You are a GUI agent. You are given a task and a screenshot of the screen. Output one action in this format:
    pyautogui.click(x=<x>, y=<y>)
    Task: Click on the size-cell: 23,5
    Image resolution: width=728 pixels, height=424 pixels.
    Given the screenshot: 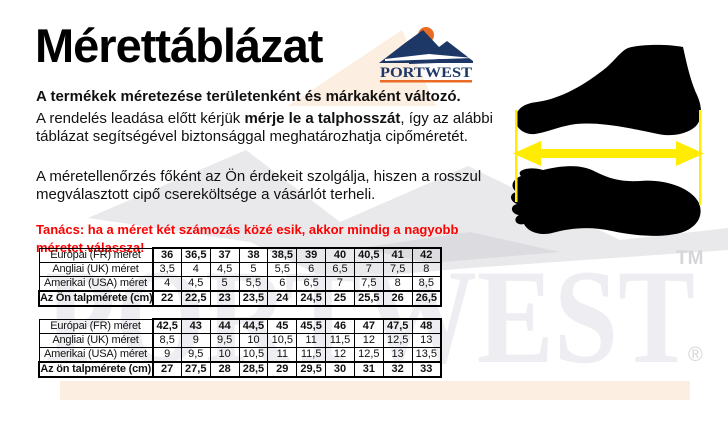 What is the action you would take?
    pyautogui.click(x=253, y=298)
    